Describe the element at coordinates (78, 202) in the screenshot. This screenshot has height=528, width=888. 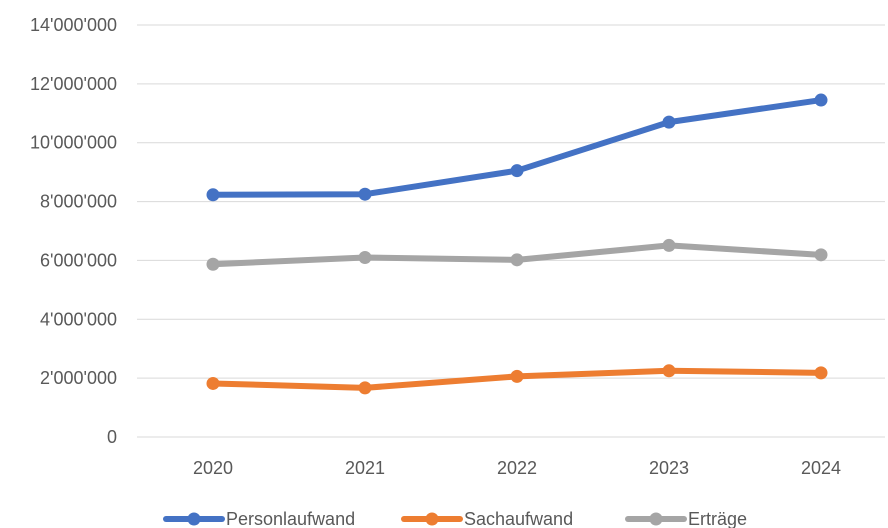
I see `y-tick-label: 8'000'000` at that location.